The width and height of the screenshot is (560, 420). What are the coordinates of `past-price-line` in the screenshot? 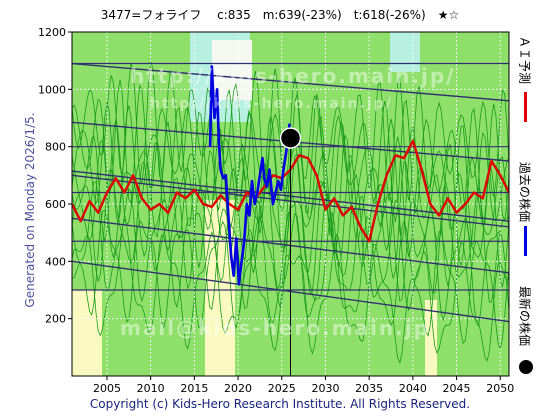 It's located at (249, 175).